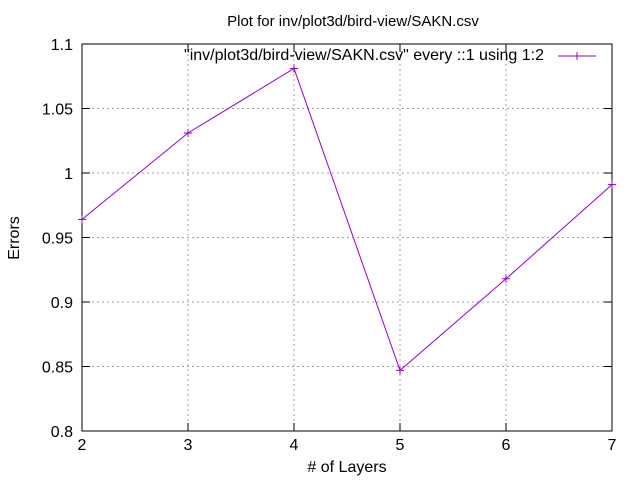 Image resolution: width=640 pixels, height=480 pixels. What do you see at coordinates (57, 368) in the screenshot?
I see `y-tick-label: 0.85` at bounding box center [57, 368].